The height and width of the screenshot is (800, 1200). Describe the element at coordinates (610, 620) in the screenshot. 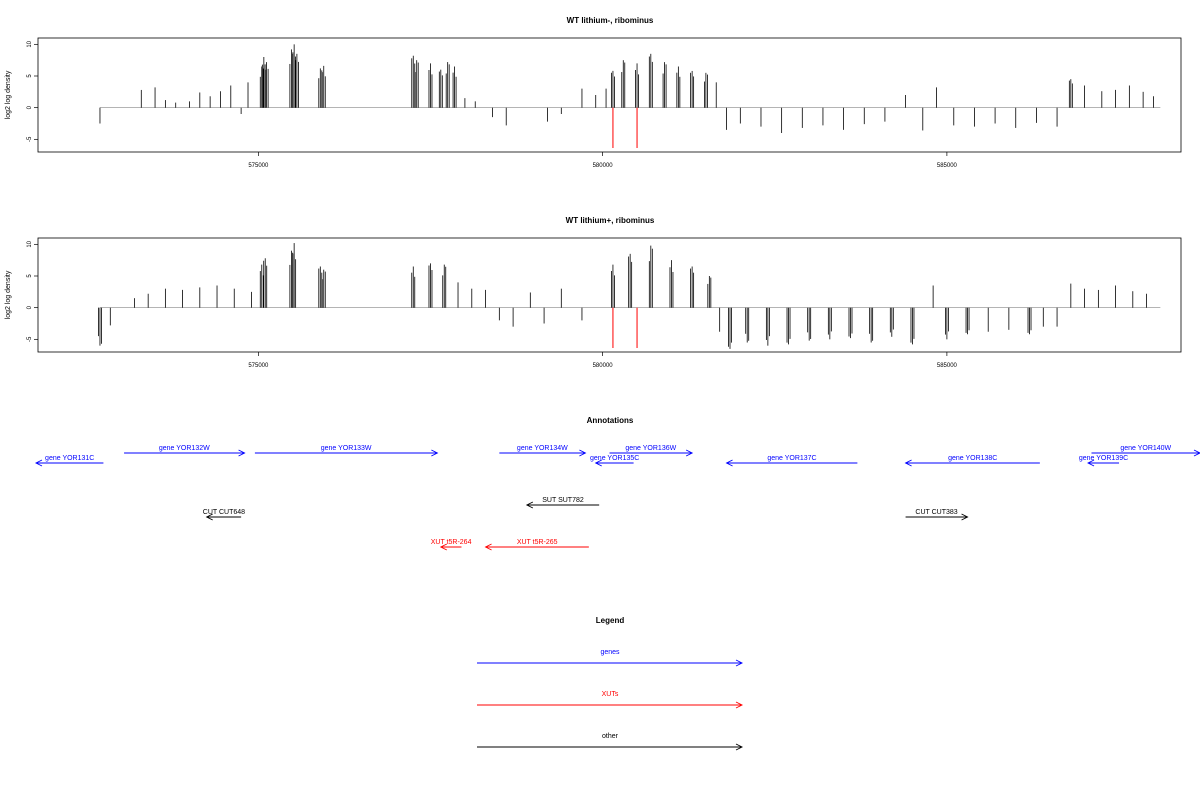

I see `legend-title: Legend` at that location.